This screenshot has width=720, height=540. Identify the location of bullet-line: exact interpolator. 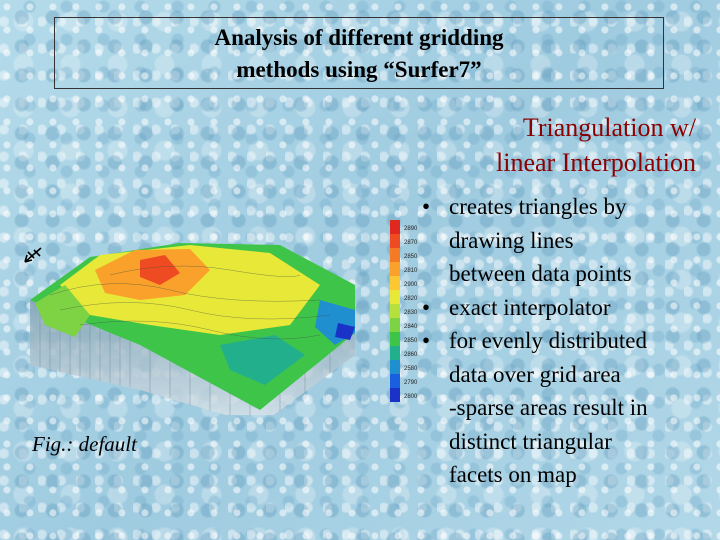
(530, 307).